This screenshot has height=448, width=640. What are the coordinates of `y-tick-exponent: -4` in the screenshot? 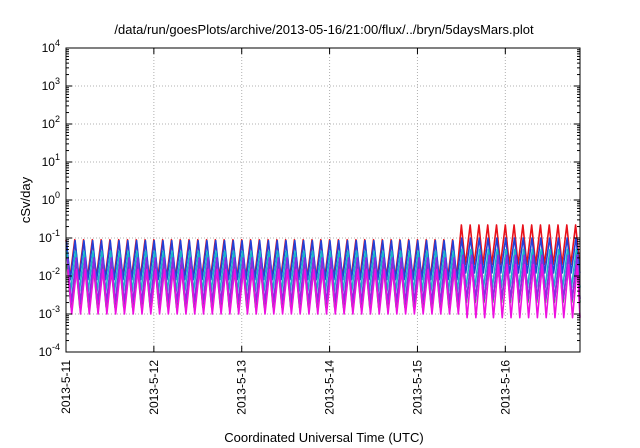 It's located at (56, 347).